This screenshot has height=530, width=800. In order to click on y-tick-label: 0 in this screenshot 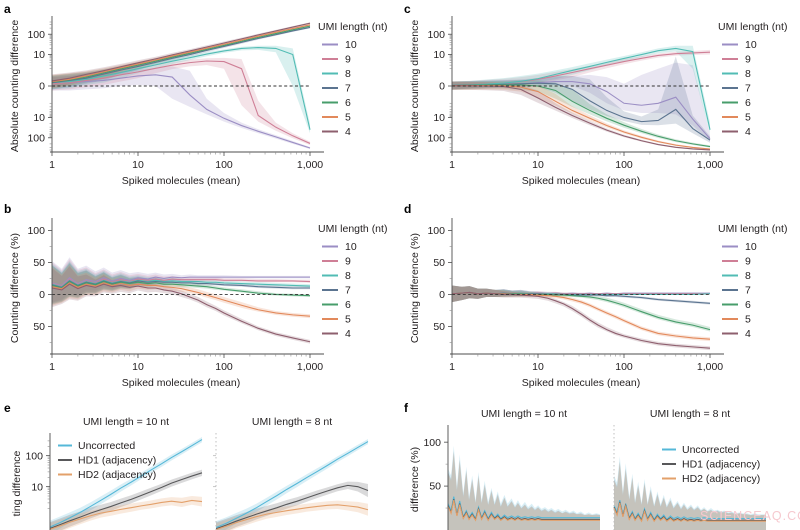, I will do `click(42, 295)`.